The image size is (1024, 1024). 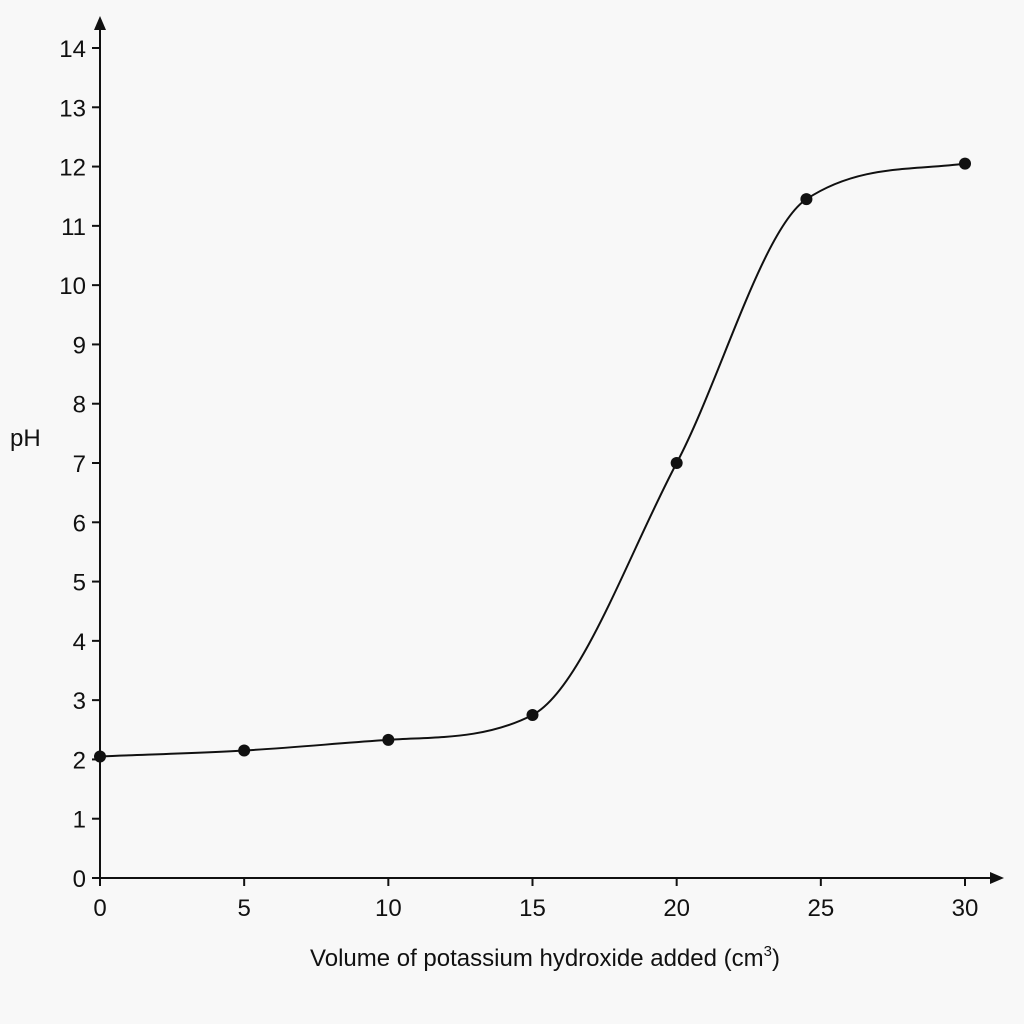 I want to click on x-tick-label: 20, so click(x=676, y=908).